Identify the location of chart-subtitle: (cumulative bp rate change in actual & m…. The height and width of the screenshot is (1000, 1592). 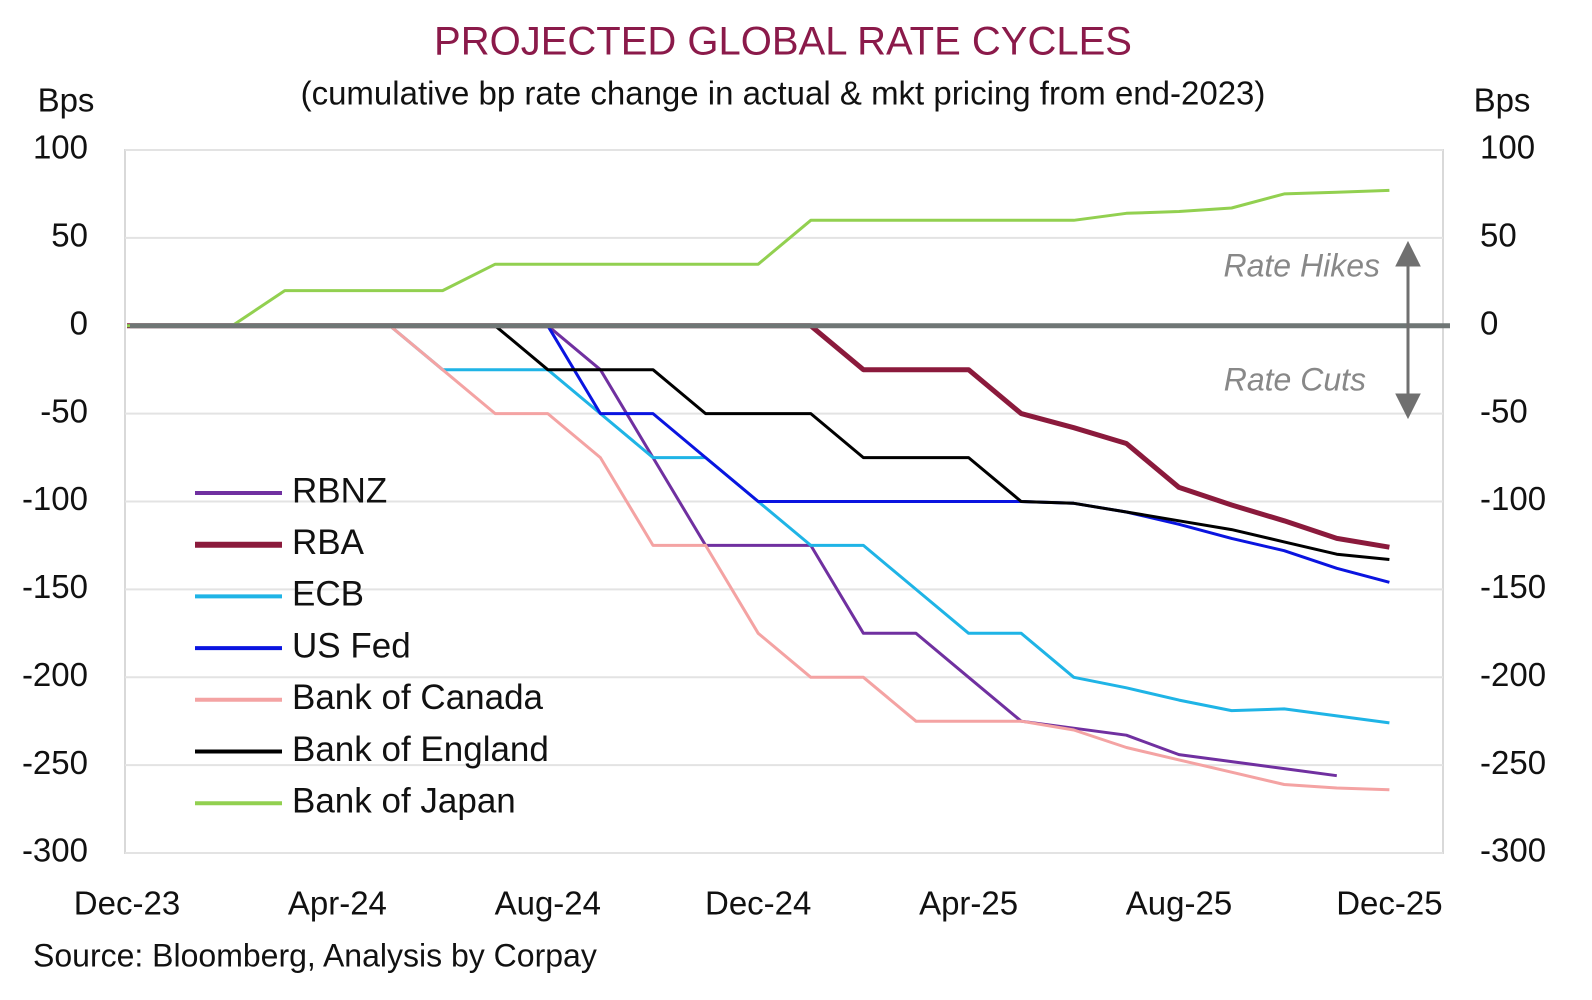
(783, 93).